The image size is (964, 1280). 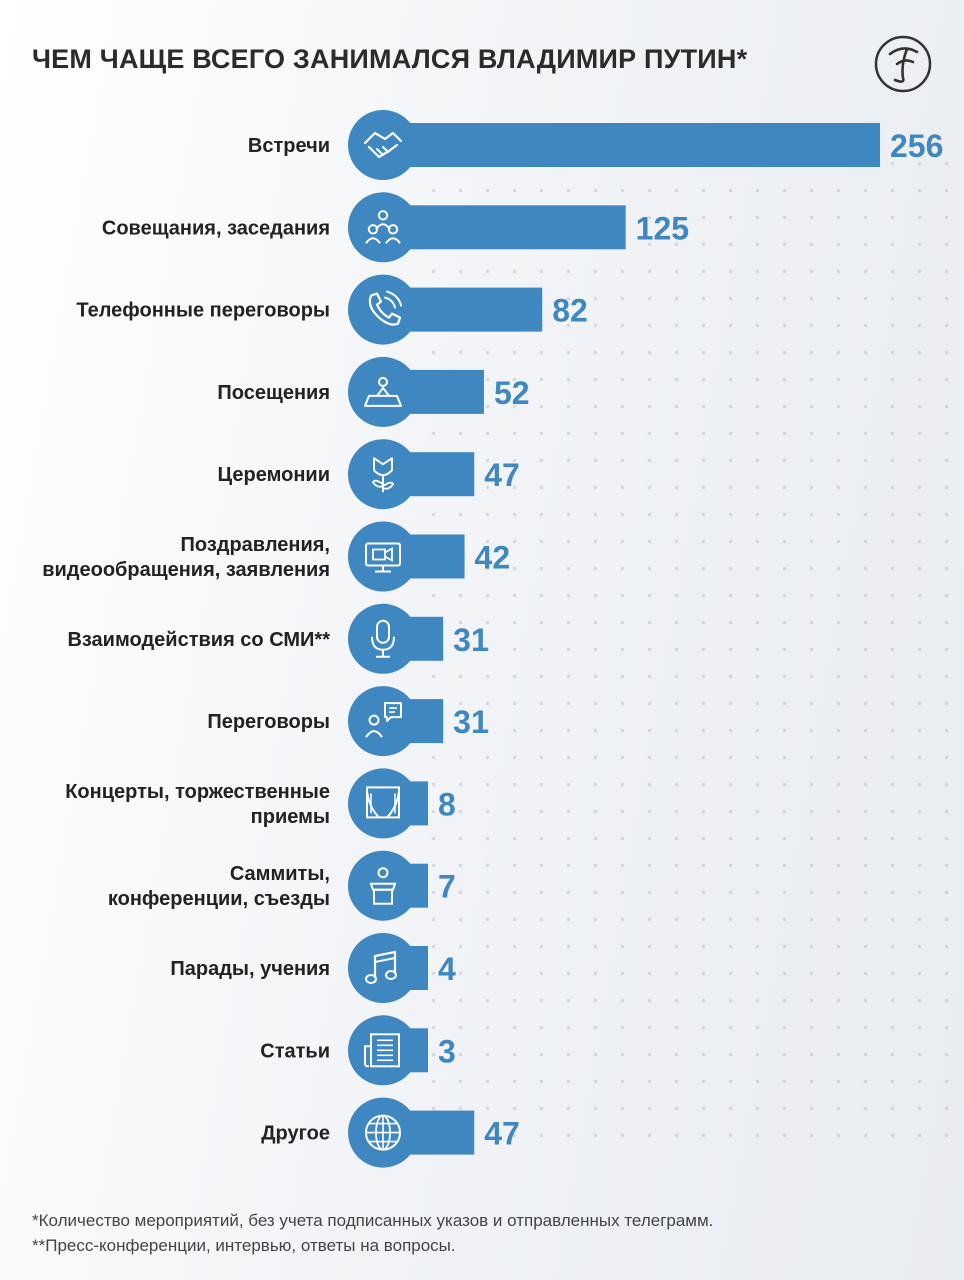 I want to click on video-camera-screen-icon, so click(x=383, y=557).